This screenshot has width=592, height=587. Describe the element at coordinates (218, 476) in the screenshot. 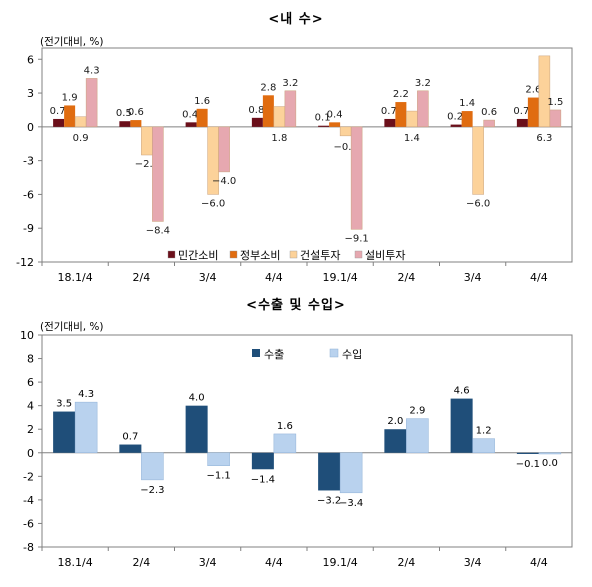

I see `chart2-data-label: −1.1` at that location.